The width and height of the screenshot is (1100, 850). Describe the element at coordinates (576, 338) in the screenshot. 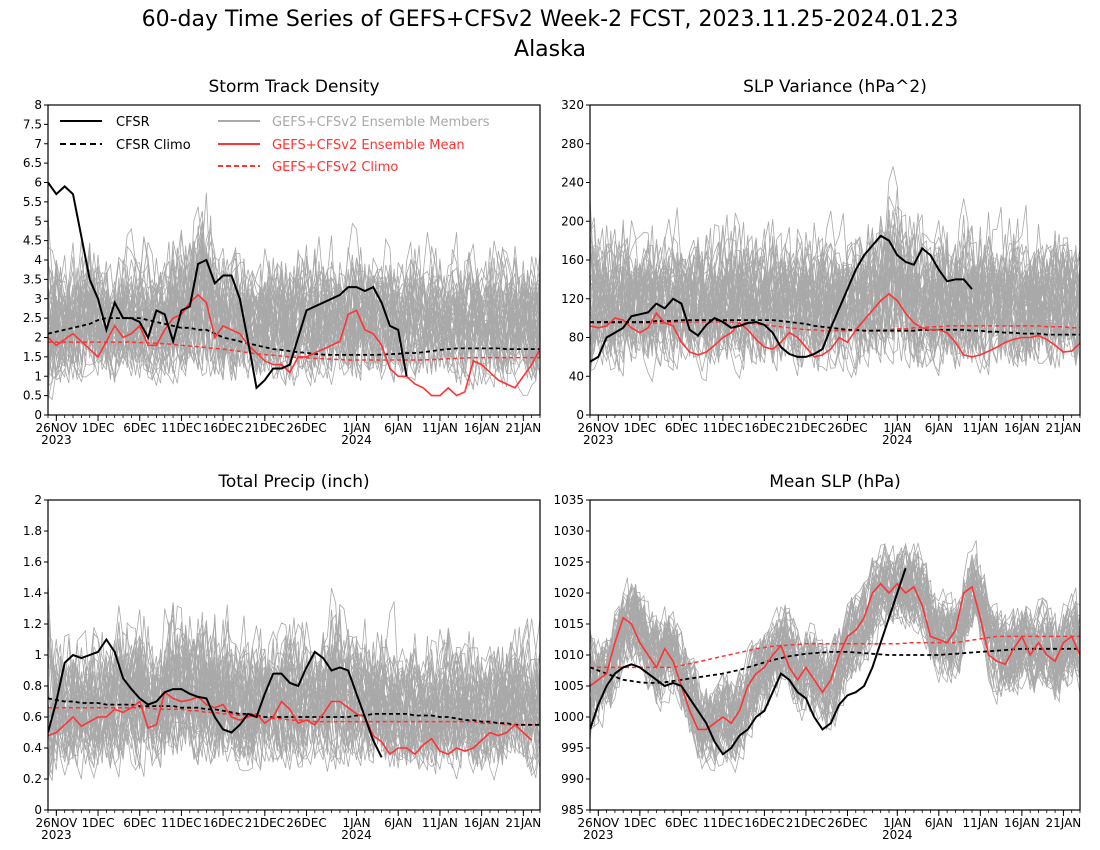

I see `y-tick-label: 80` at that location.